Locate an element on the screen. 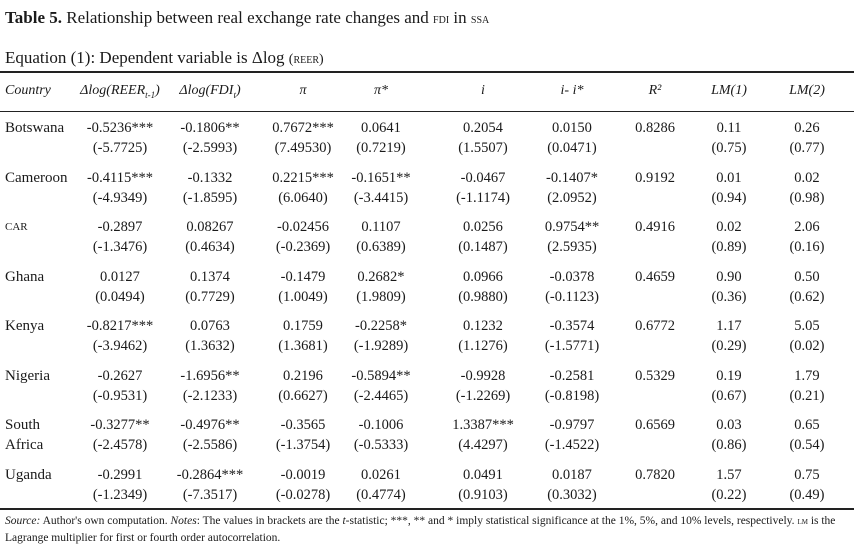 Image resolution: width=854 pixels, height=550 pixels. table-cell: -0.0019 (-0.0278) is located at coordinates (303, 485).